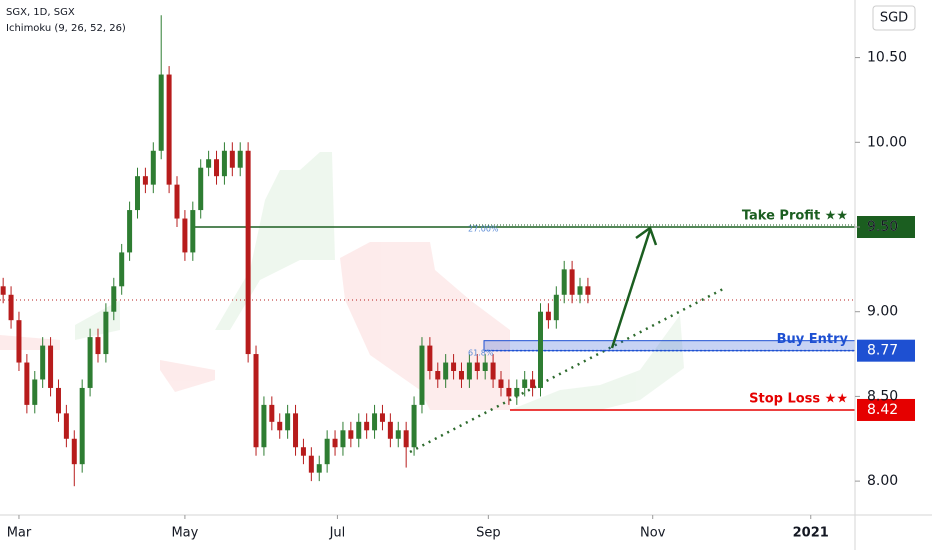  What do you see at coordinates (882, 410) in the screenshot?
I see `level-label: 8.42` at bounding box center [882, 410].